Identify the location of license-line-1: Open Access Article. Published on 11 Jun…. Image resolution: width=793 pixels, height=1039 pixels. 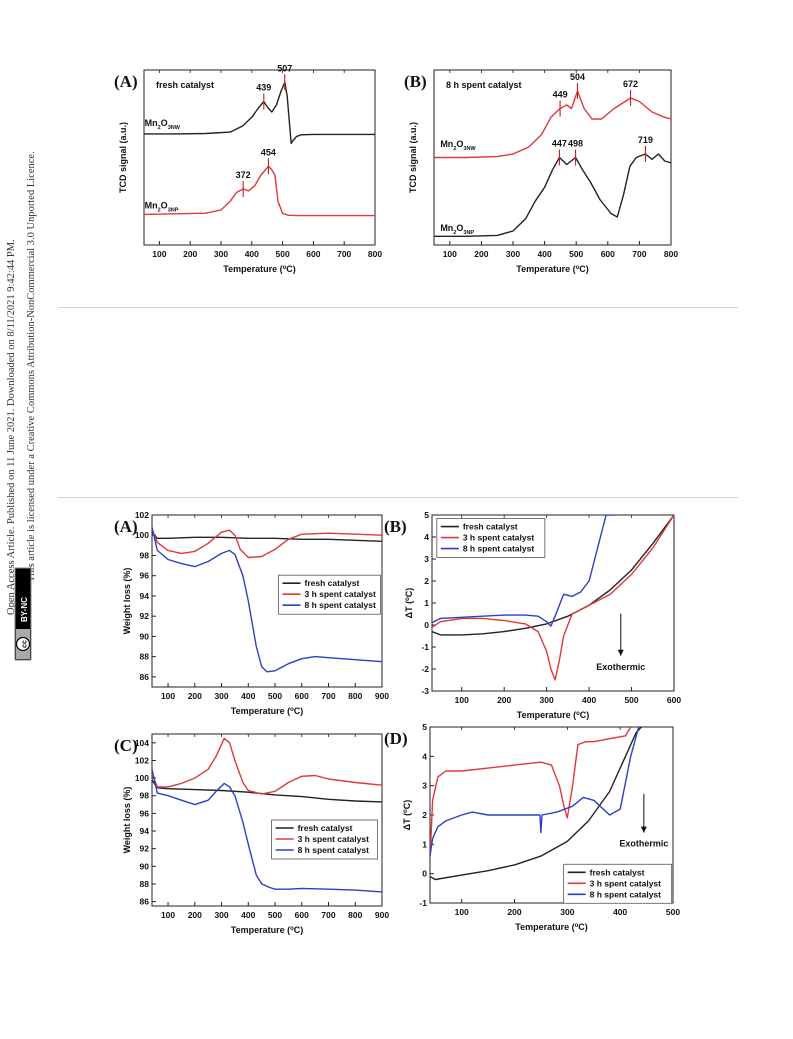
(11, 427).